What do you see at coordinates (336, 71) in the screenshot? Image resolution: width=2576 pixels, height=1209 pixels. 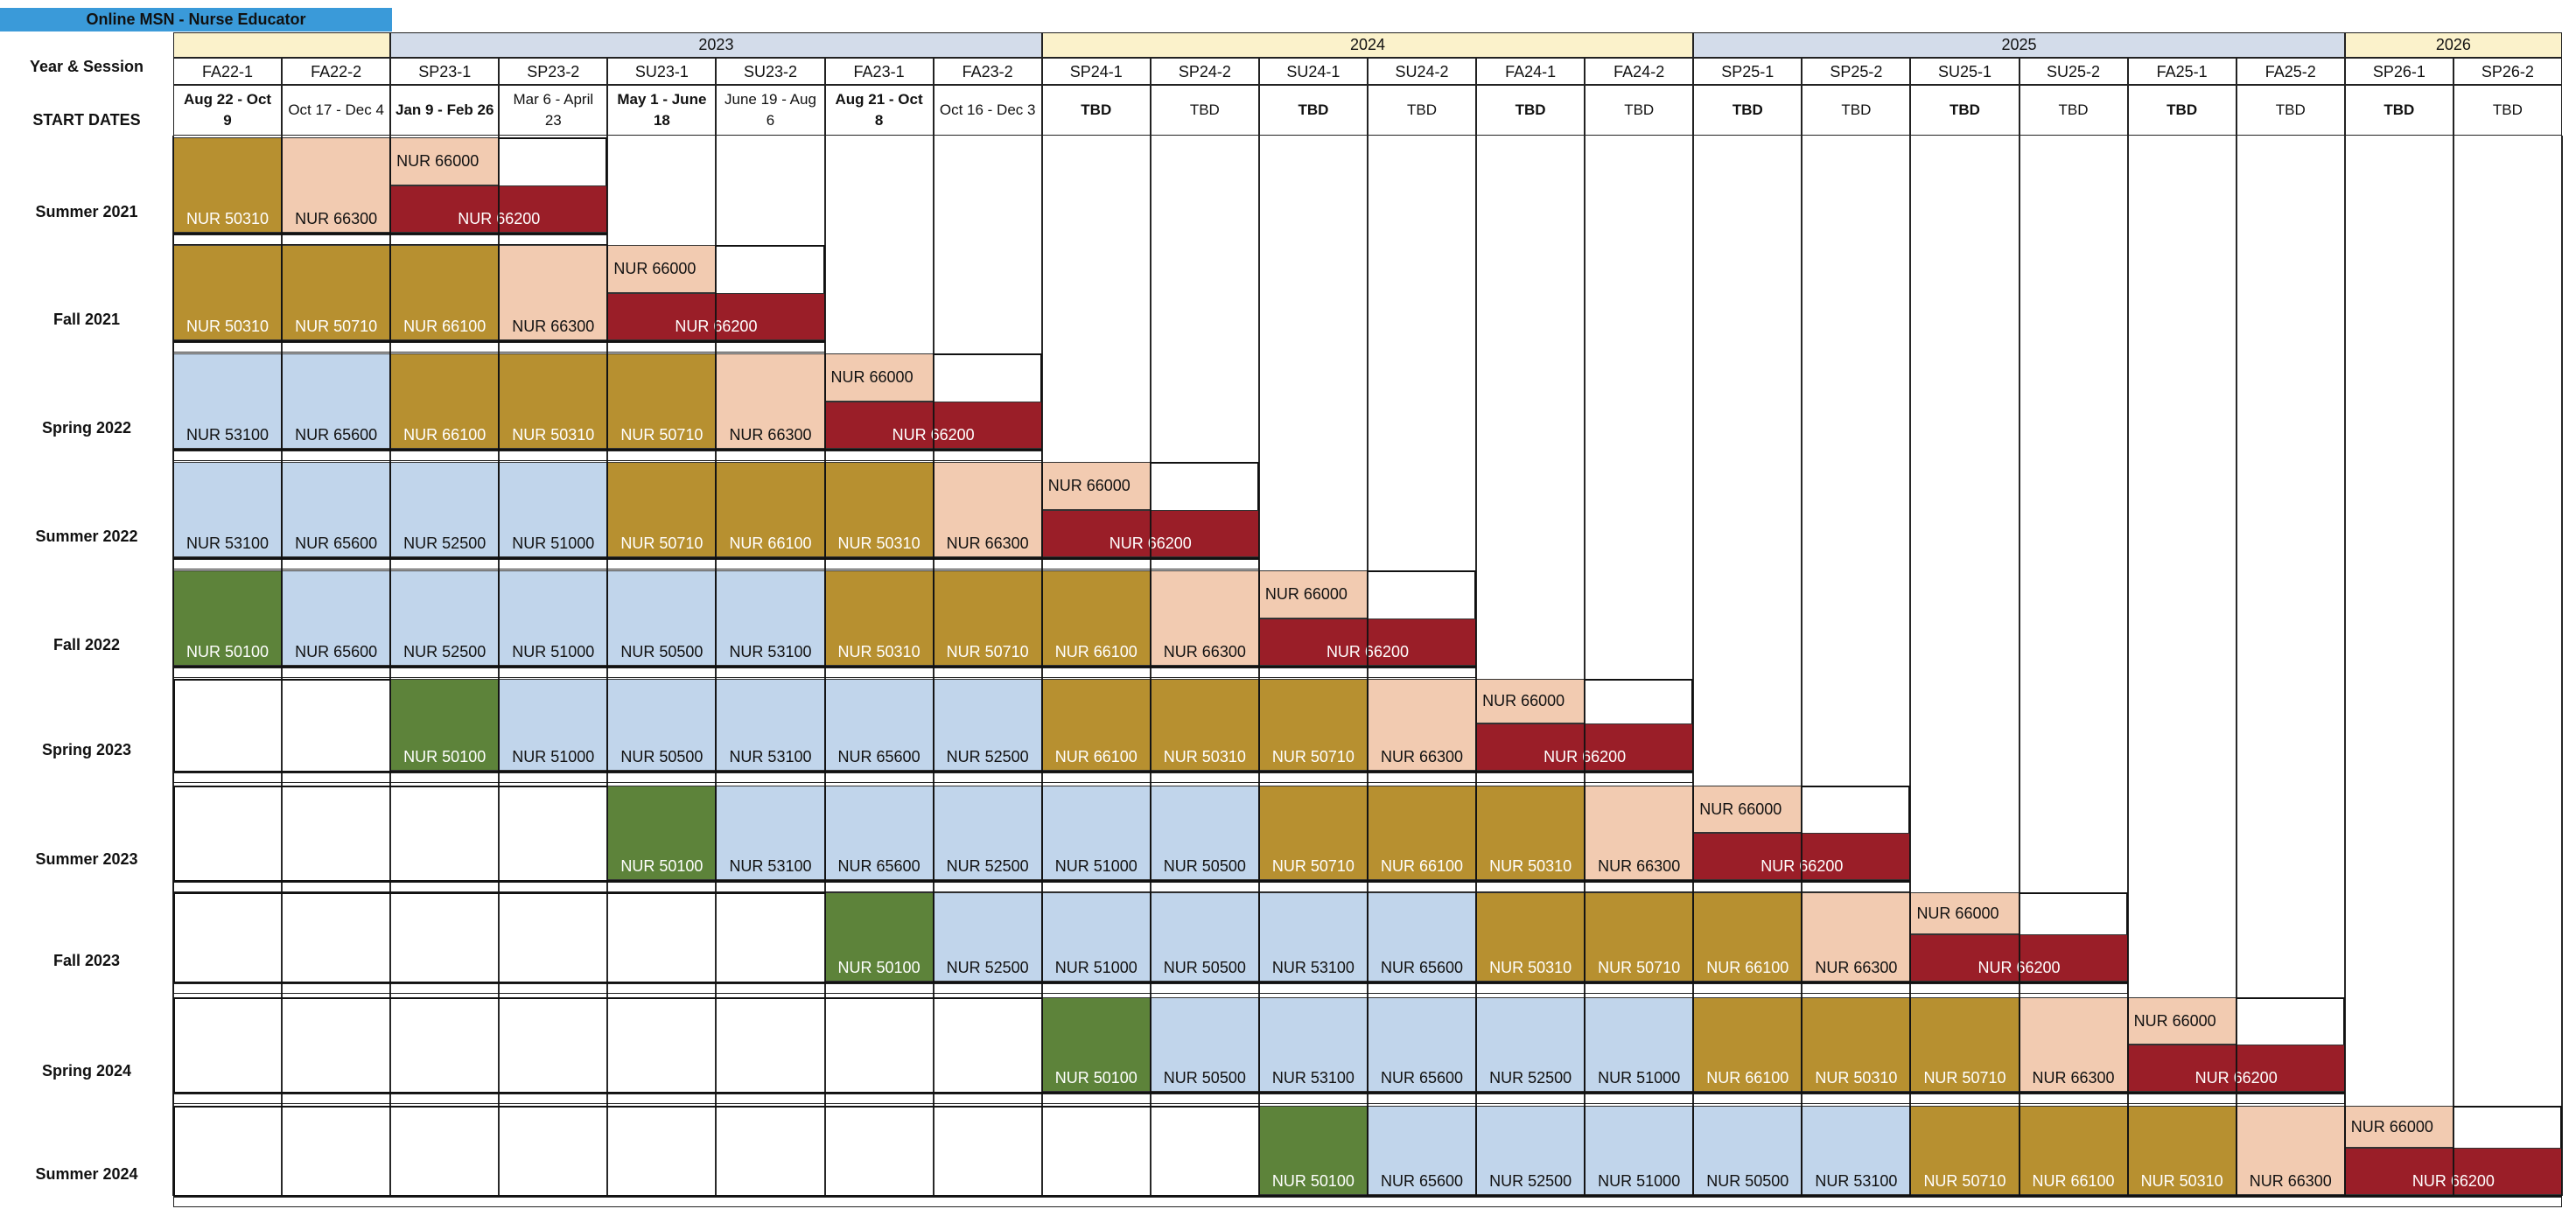 I see `session-header: FA22-2` at bounding box center [336, 71].